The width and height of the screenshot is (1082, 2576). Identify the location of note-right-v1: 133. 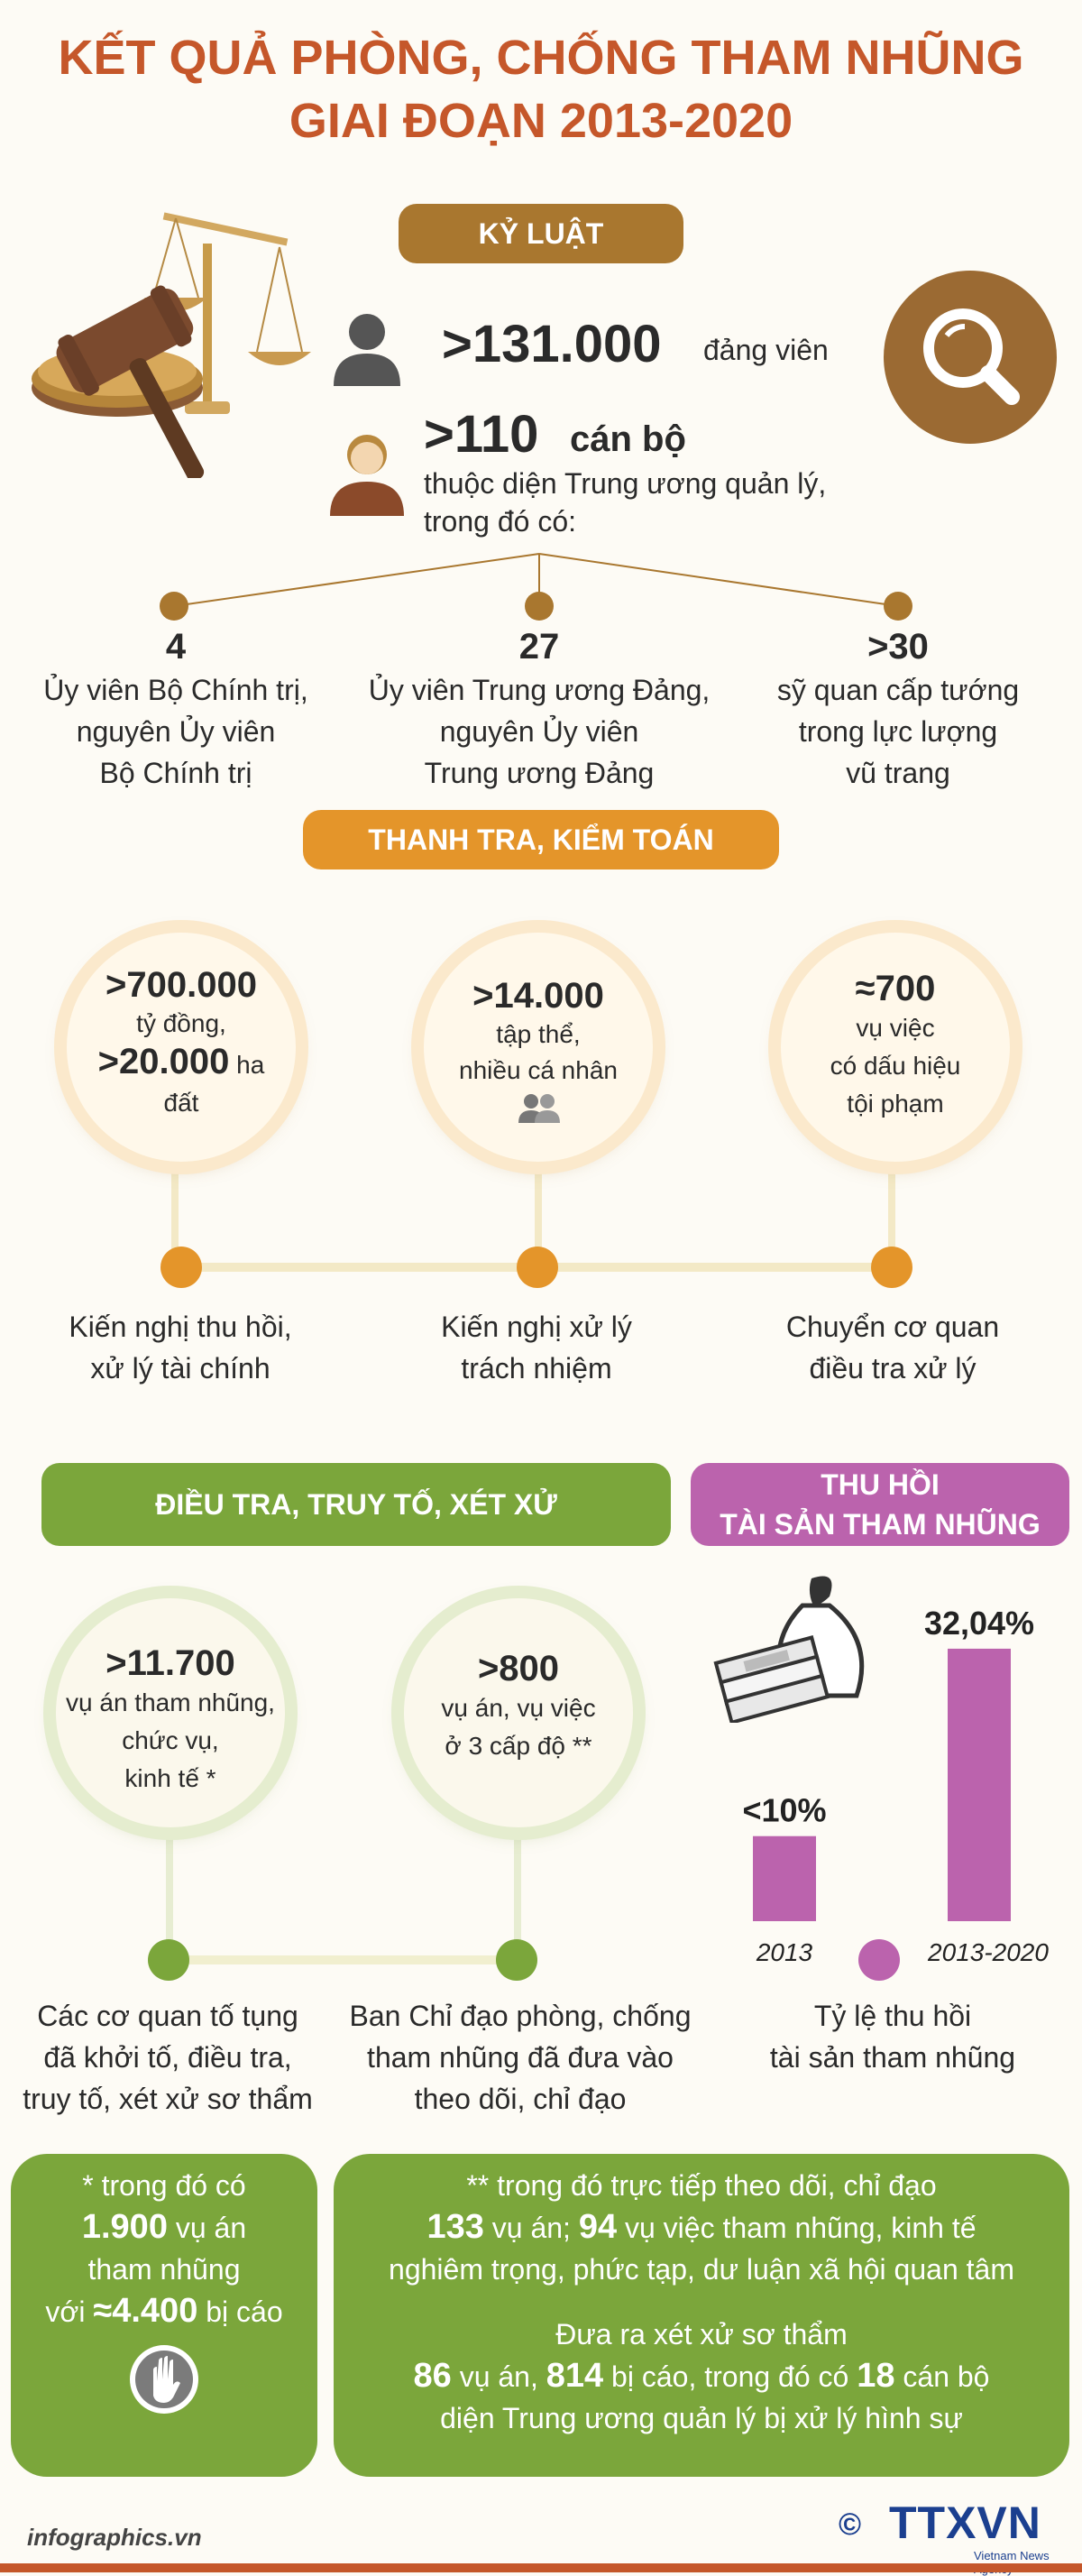
(455, 2227).